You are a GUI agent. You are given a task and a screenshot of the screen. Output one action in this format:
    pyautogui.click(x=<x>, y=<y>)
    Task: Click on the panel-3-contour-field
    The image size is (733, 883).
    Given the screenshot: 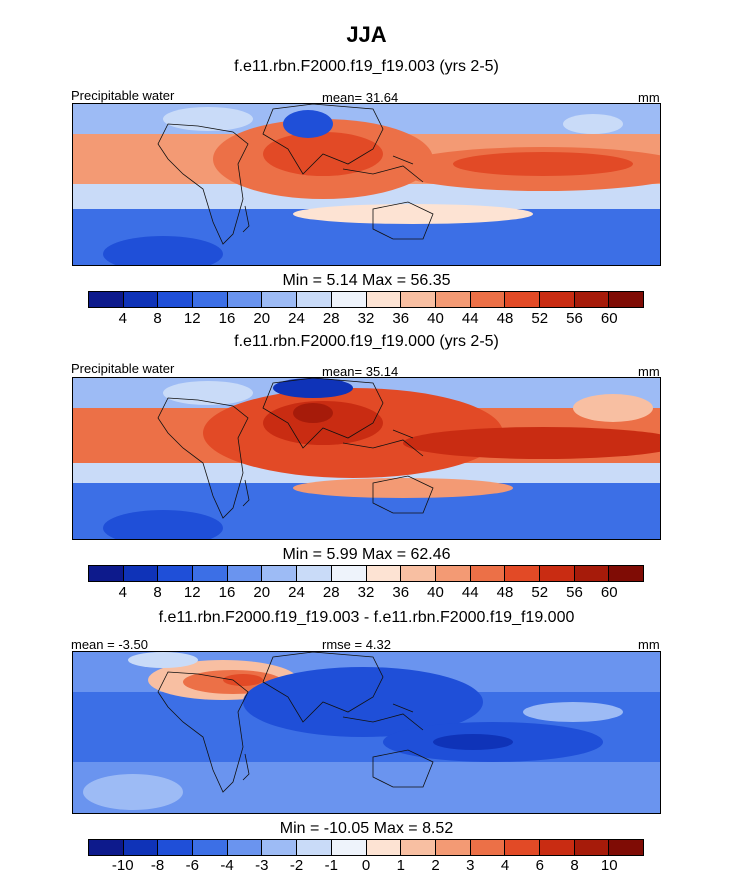 What is the action you would take?
    pyautogui.click(x=366, y=732)
    